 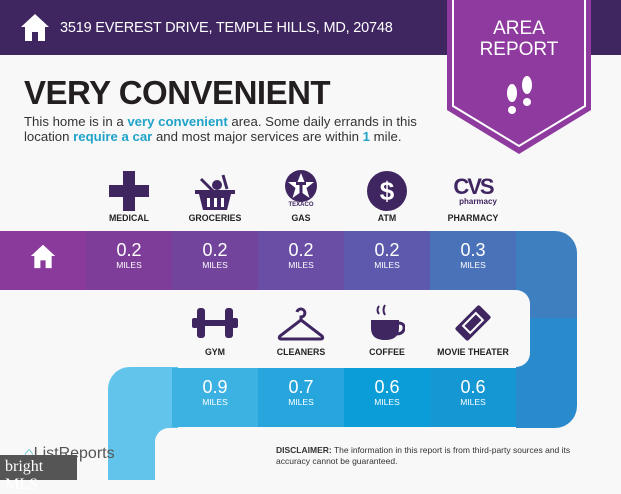 I want to click on distance-cell-pharmacy: 0.3 MILES, so click(x=473, y=260).